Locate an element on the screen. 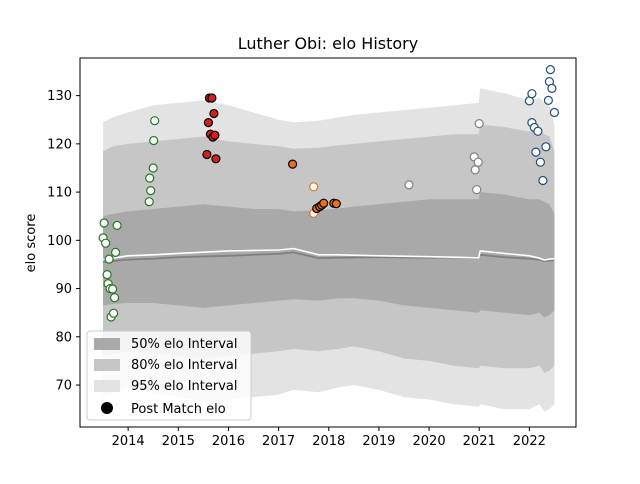 The image size is (640, 484). reference-line is located at coordinates (328, 254).